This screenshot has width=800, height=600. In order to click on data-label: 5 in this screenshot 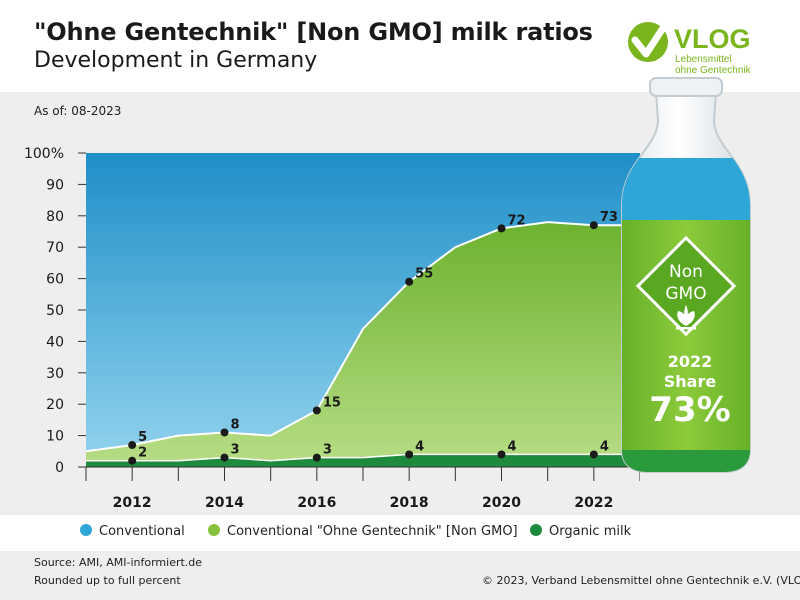, I will do `click(142, 437)`.